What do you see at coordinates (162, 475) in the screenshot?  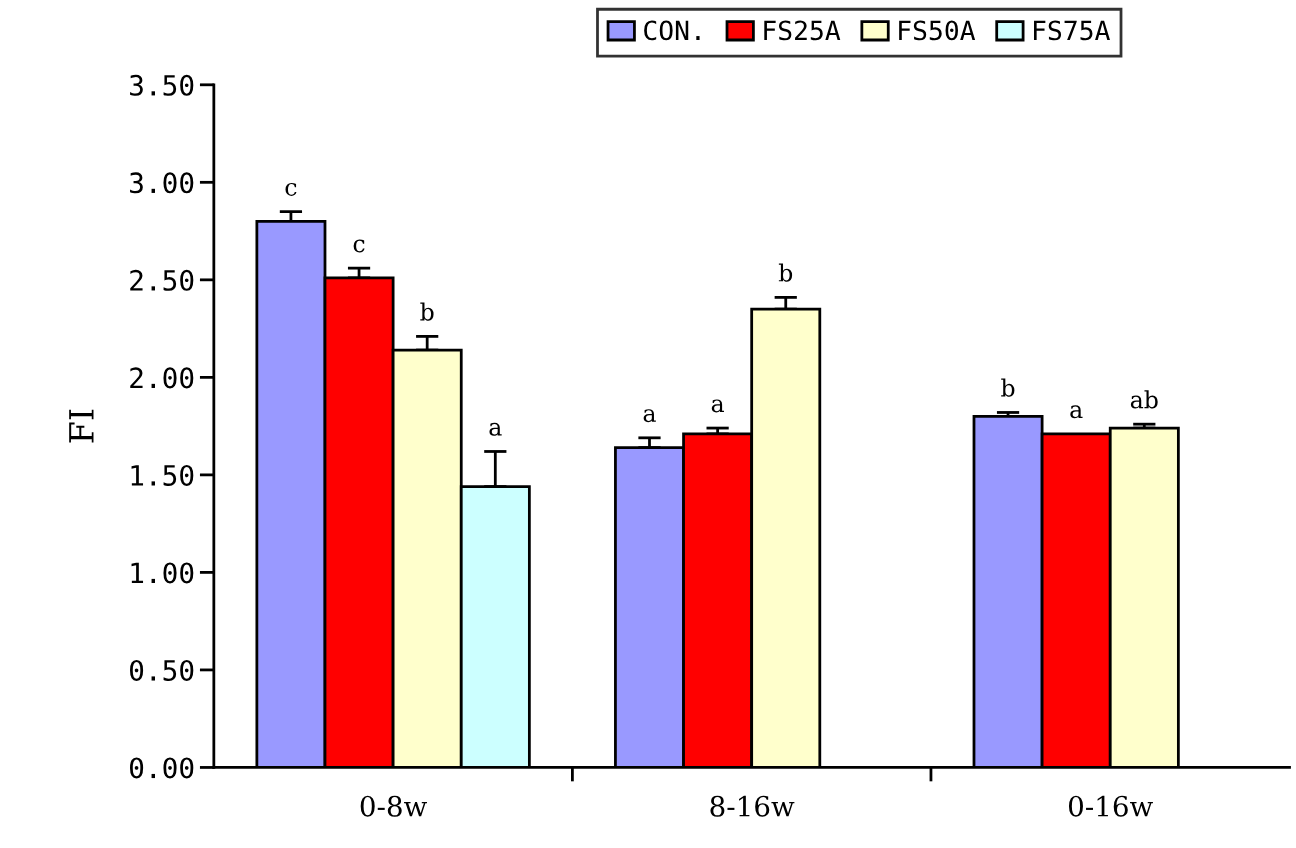 I see `y-tick-label: 1.50` at bounding box center [162, 475].